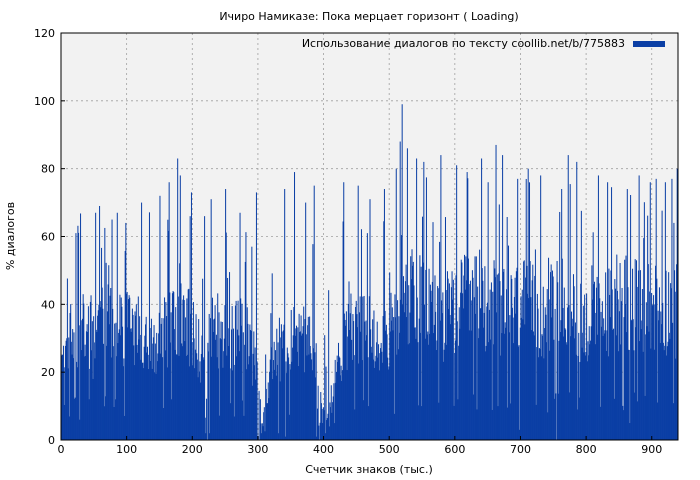 This screenshot has height=480, width=700. Describe the element at coordinates (192, 449) in the screenshot. I see `x-tick-label: 200` at that location.